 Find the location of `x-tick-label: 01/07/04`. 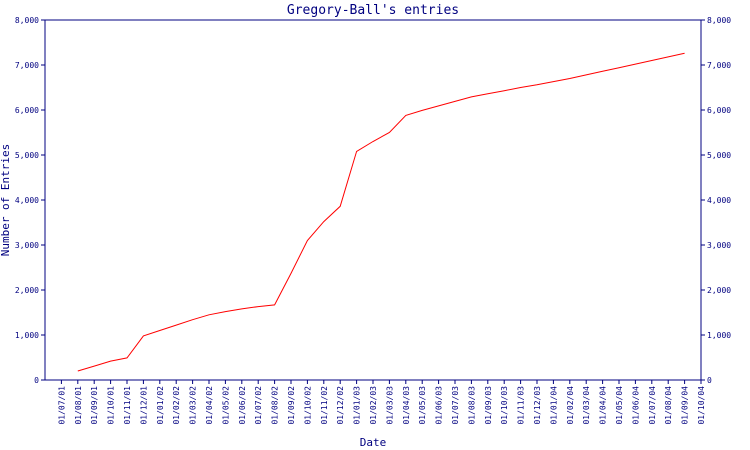

x-tick-label: 01/07/04 is located at coordinates (652, 405).